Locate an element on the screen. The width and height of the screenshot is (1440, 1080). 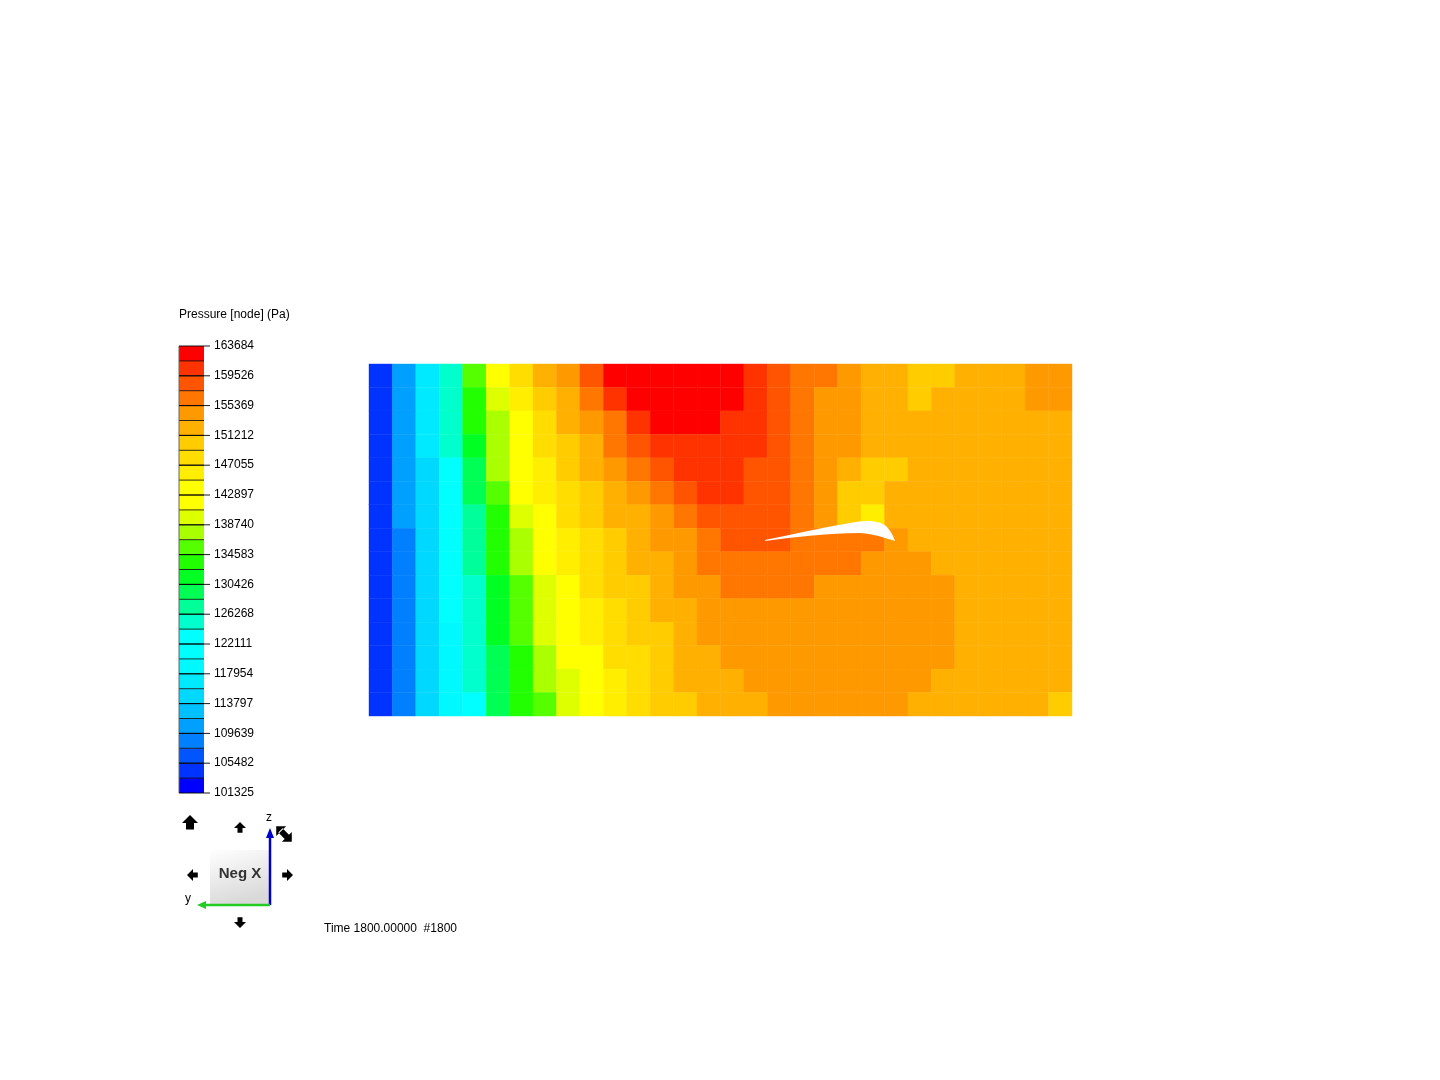
color-bar-label: 147055 is located at coordinates (234, 464).